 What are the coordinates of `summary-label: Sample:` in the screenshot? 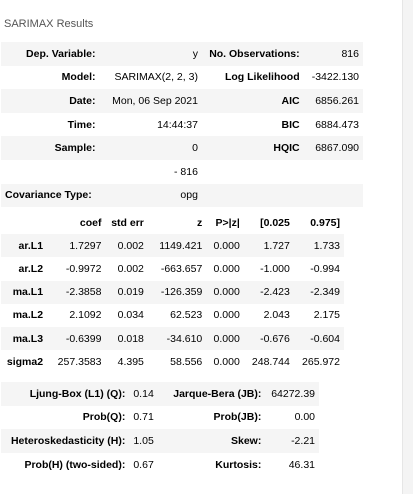 It's located at (75, 148).